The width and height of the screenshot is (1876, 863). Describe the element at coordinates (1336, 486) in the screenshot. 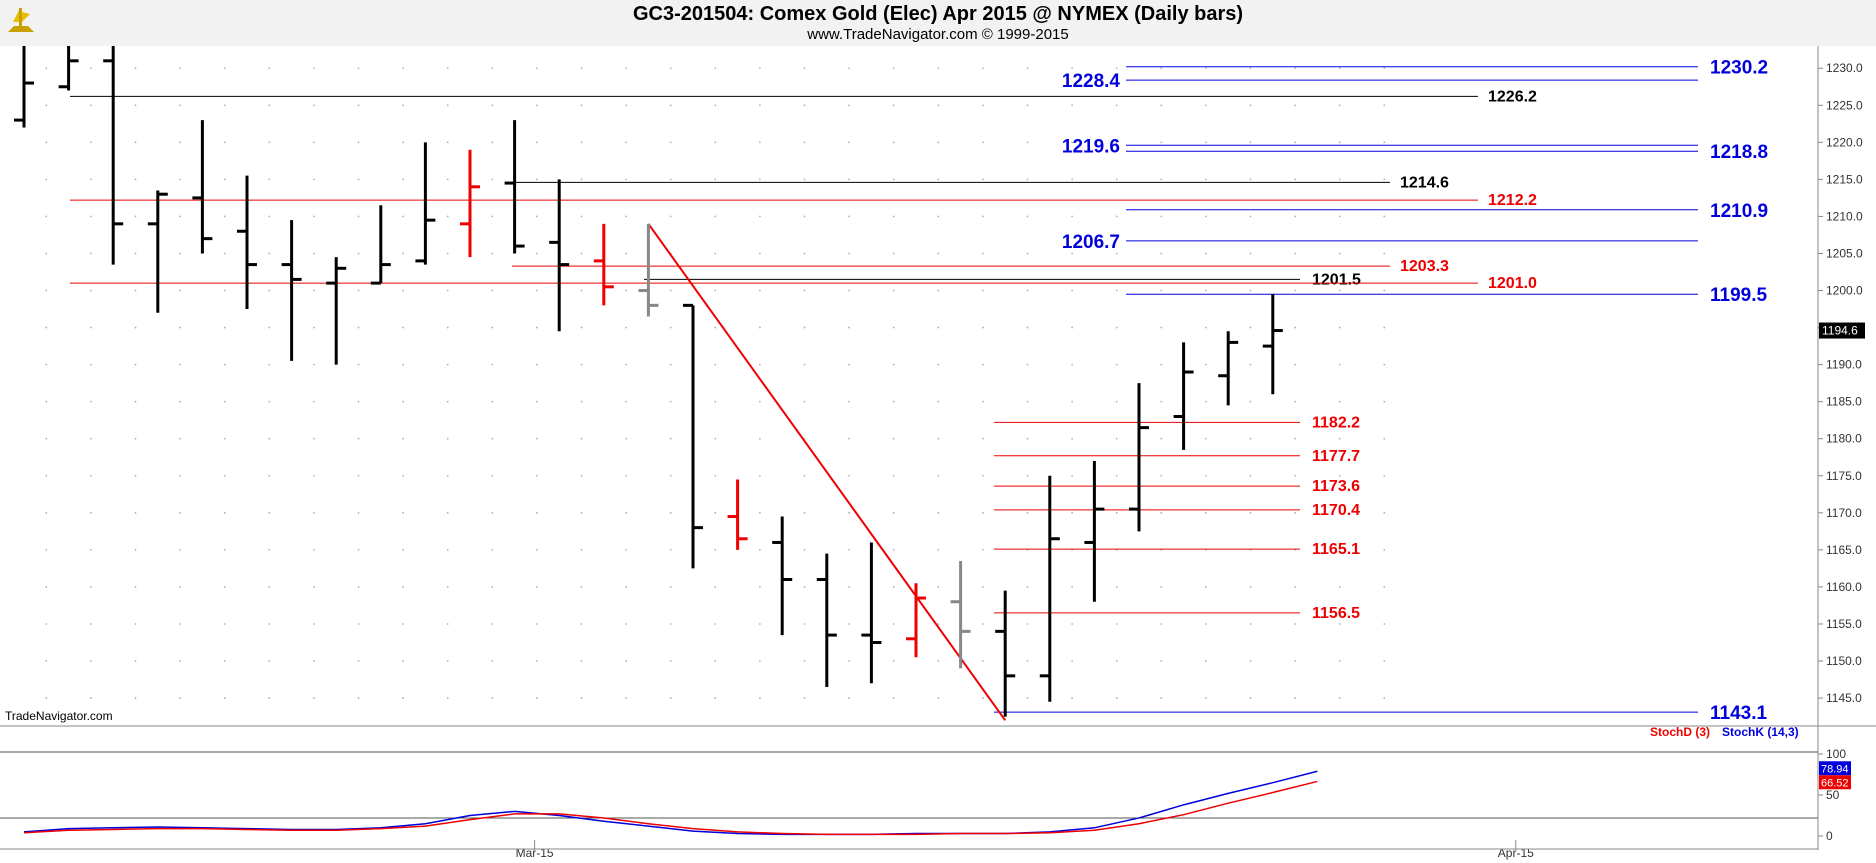

I see `level-label: 1173.6` at that location.